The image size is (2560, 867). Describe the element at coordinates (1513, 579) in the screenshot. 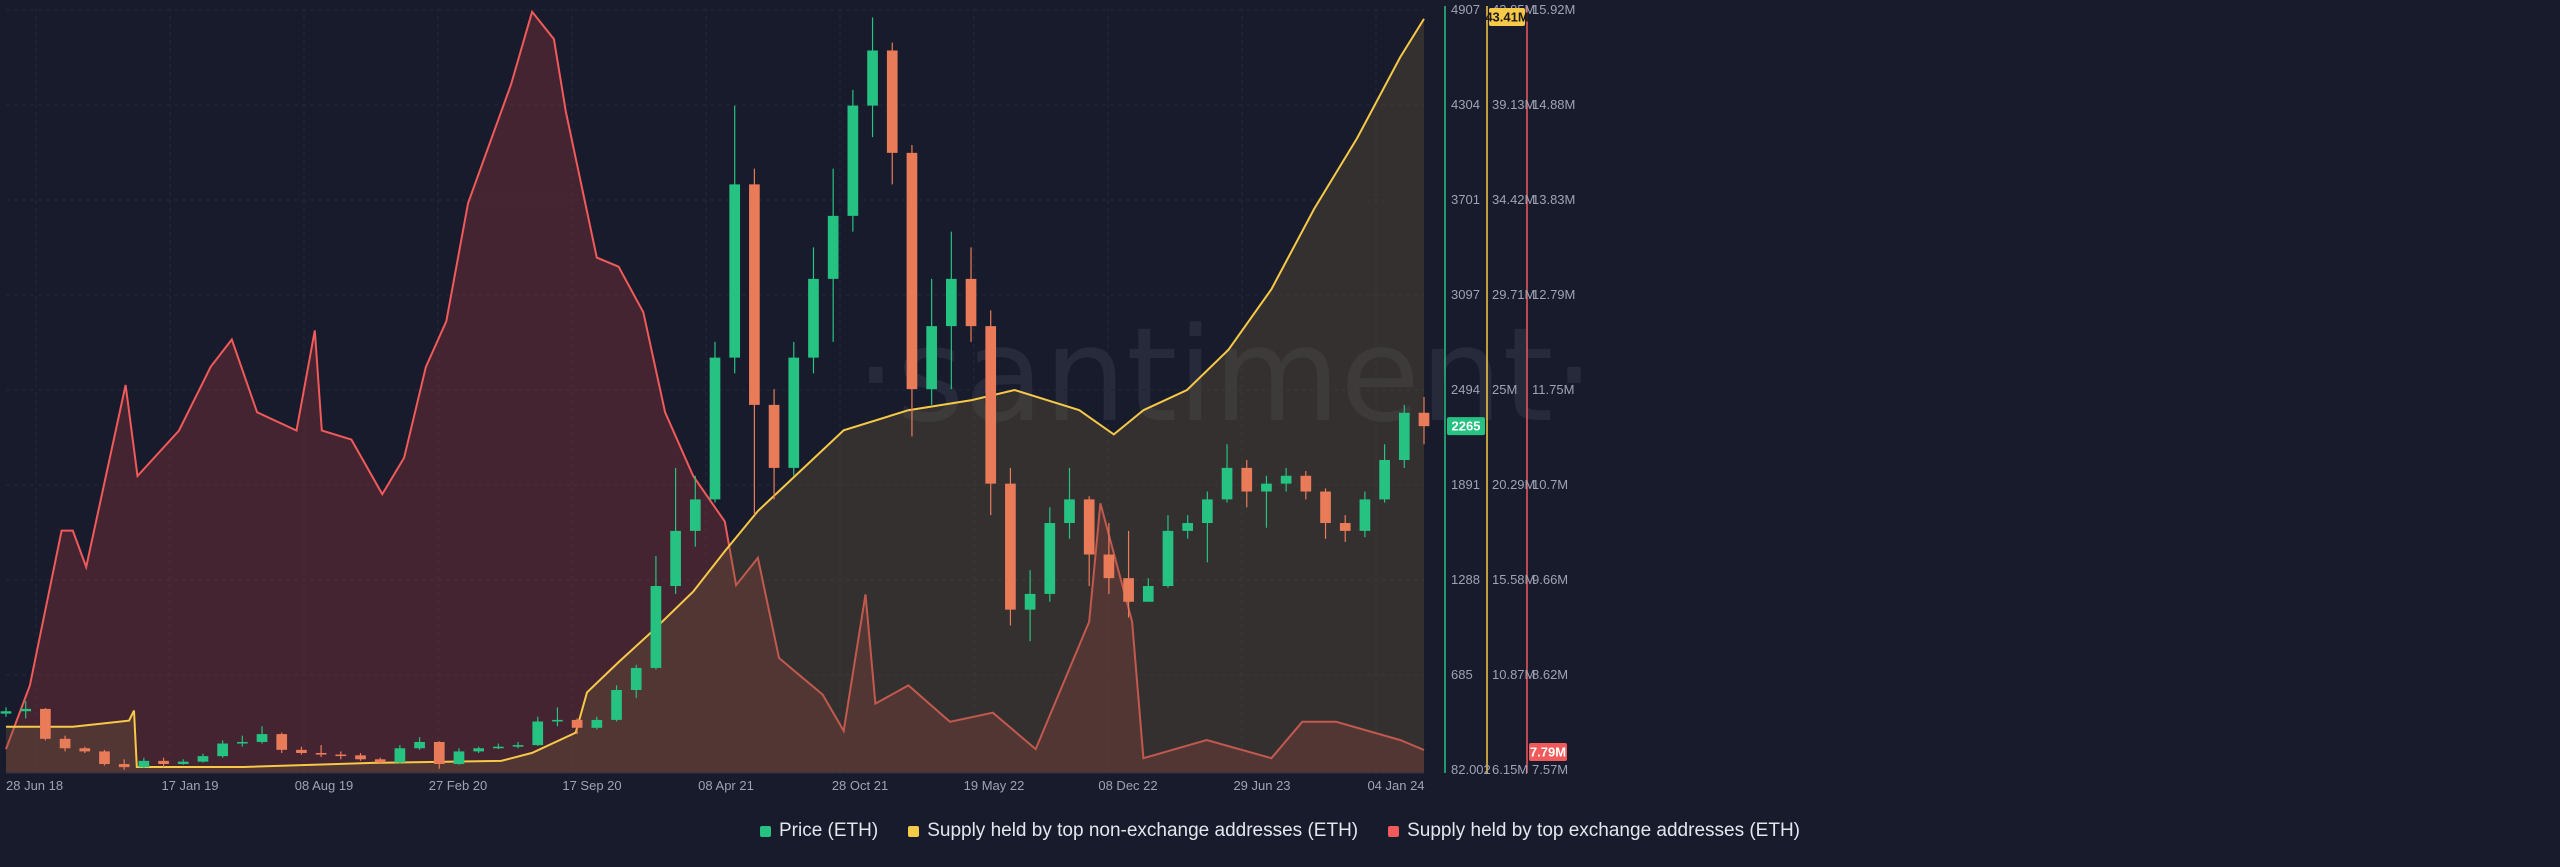

I see `non-exchange-tick-label: 15.58M` at that location.